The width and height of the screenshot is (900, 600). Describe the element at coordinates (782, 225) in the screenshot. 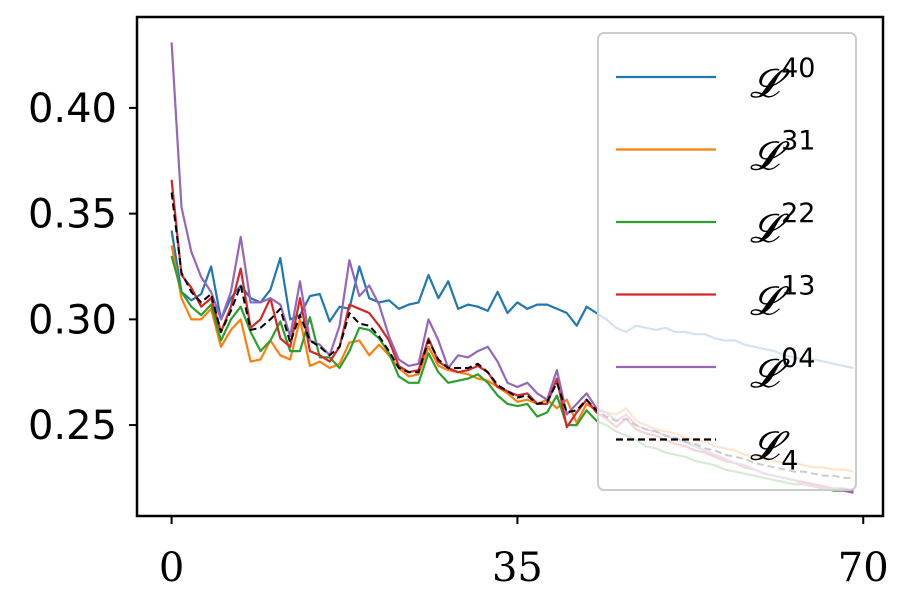

I see `legend-label-22: 𝓛22` at that location.